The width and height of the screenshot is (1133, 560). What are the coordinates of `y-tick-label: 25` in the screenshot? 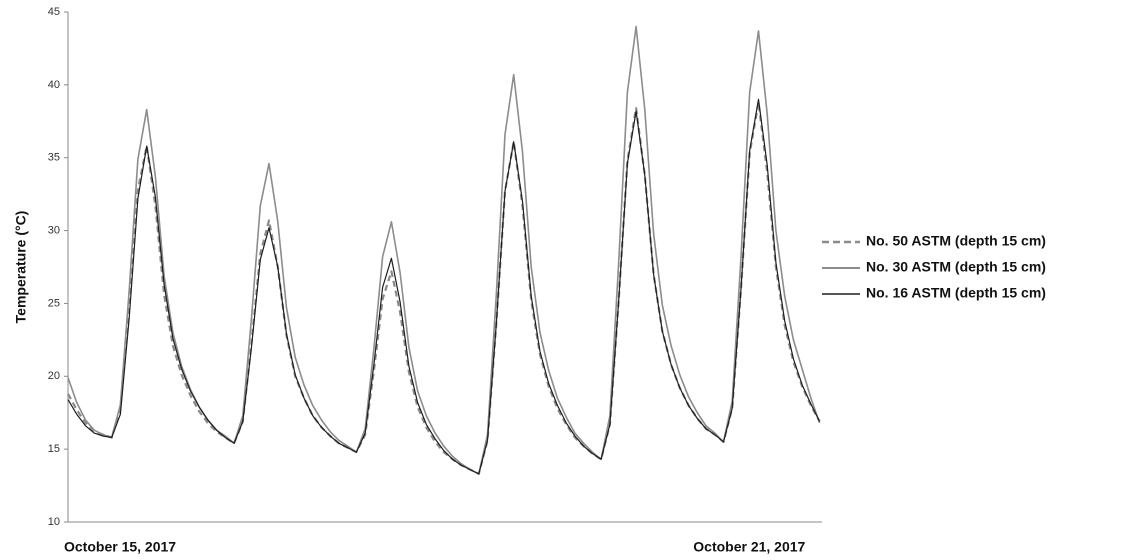 It's located at (54, 303).